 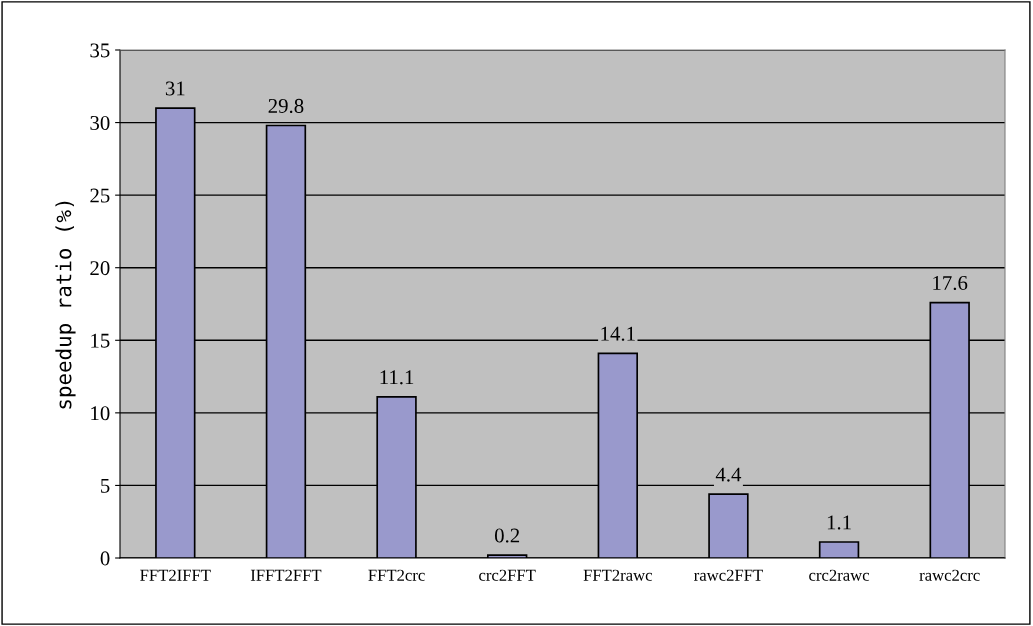 I want to click on data-label: 14.1, so click(x=618, y=333).